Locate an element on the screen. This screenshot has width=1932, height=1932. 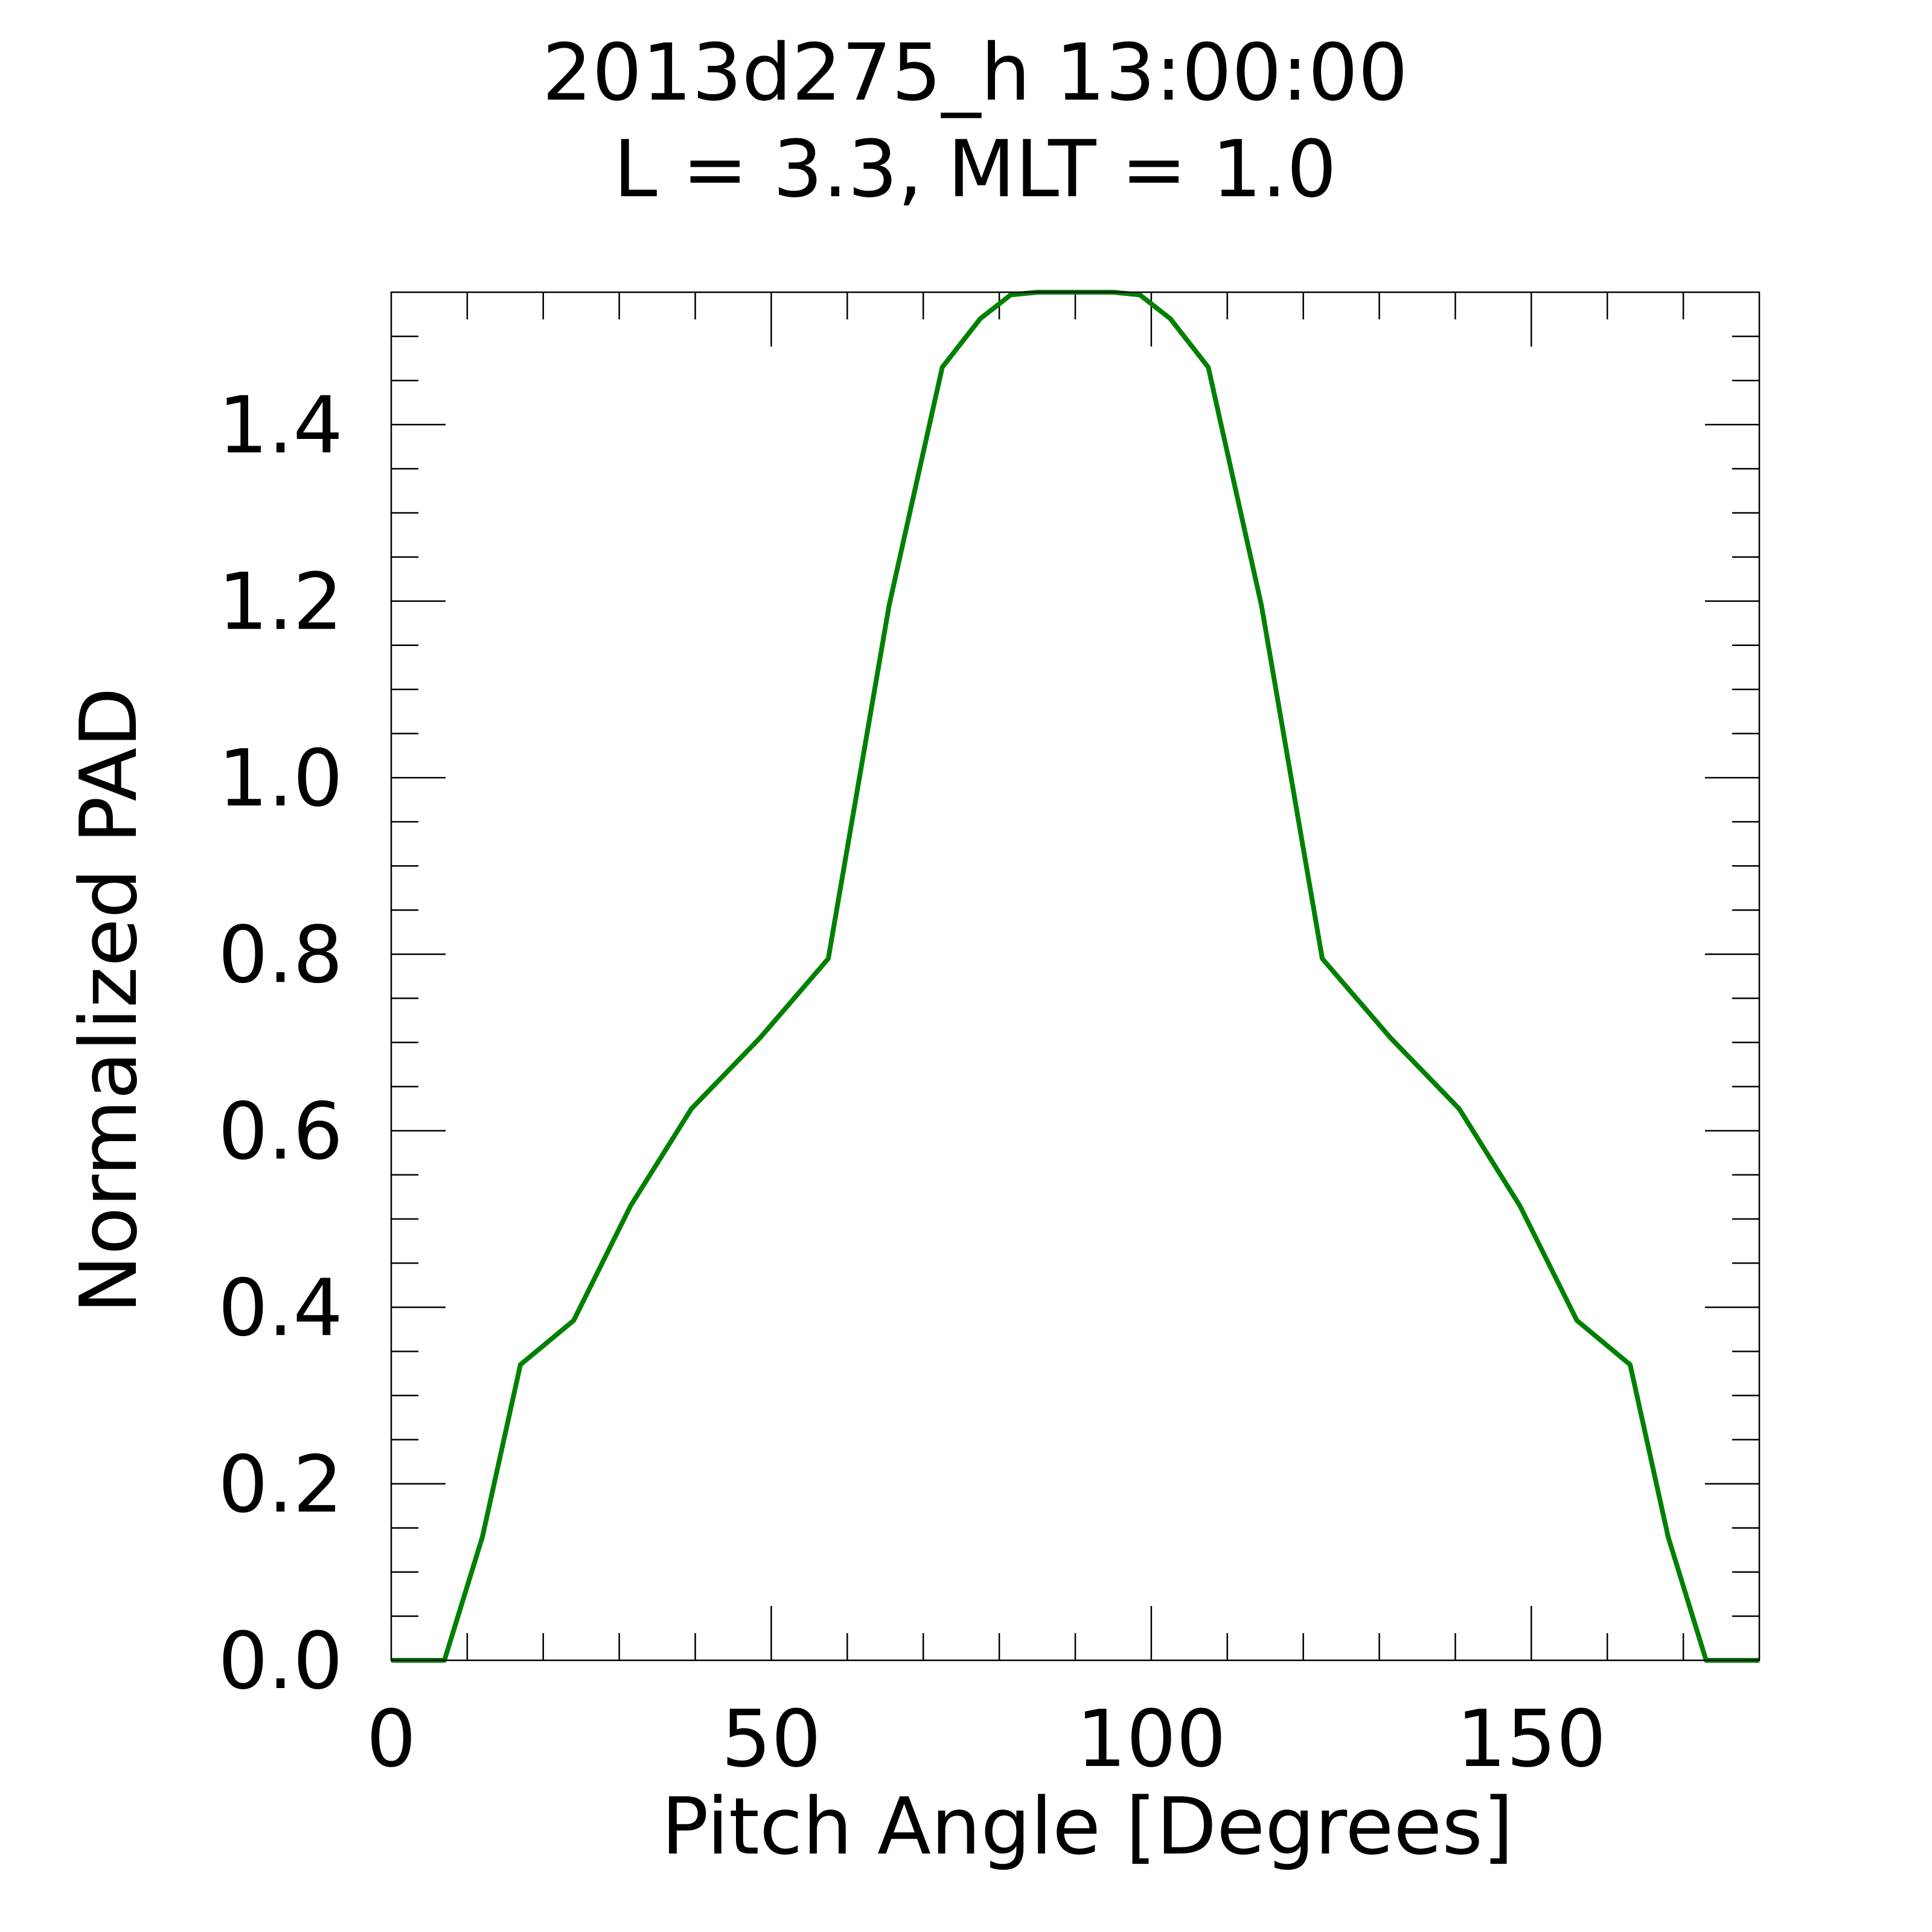
x-tick-label: 150 is located at coordinates (1531, 1739).